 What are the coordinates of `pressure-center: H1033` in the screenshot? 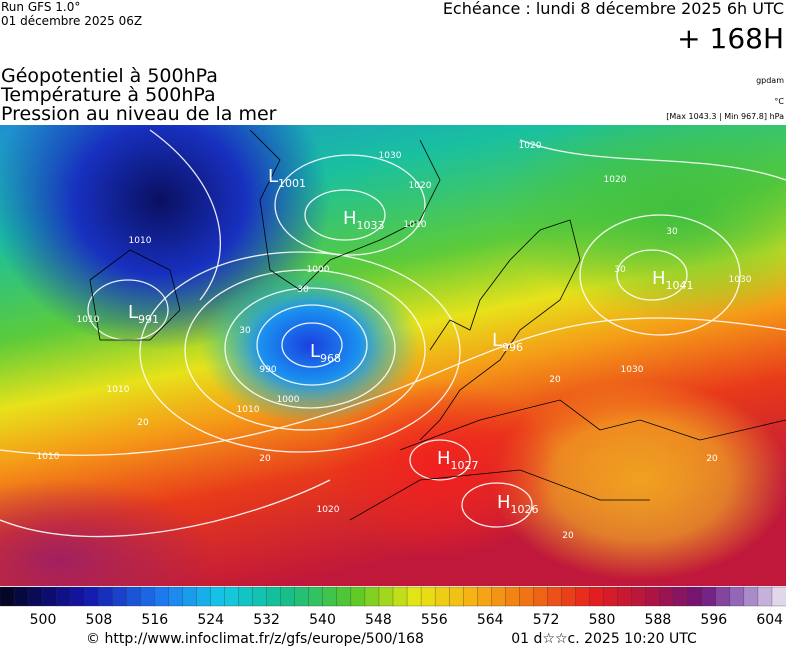 It's located at (364, 220).